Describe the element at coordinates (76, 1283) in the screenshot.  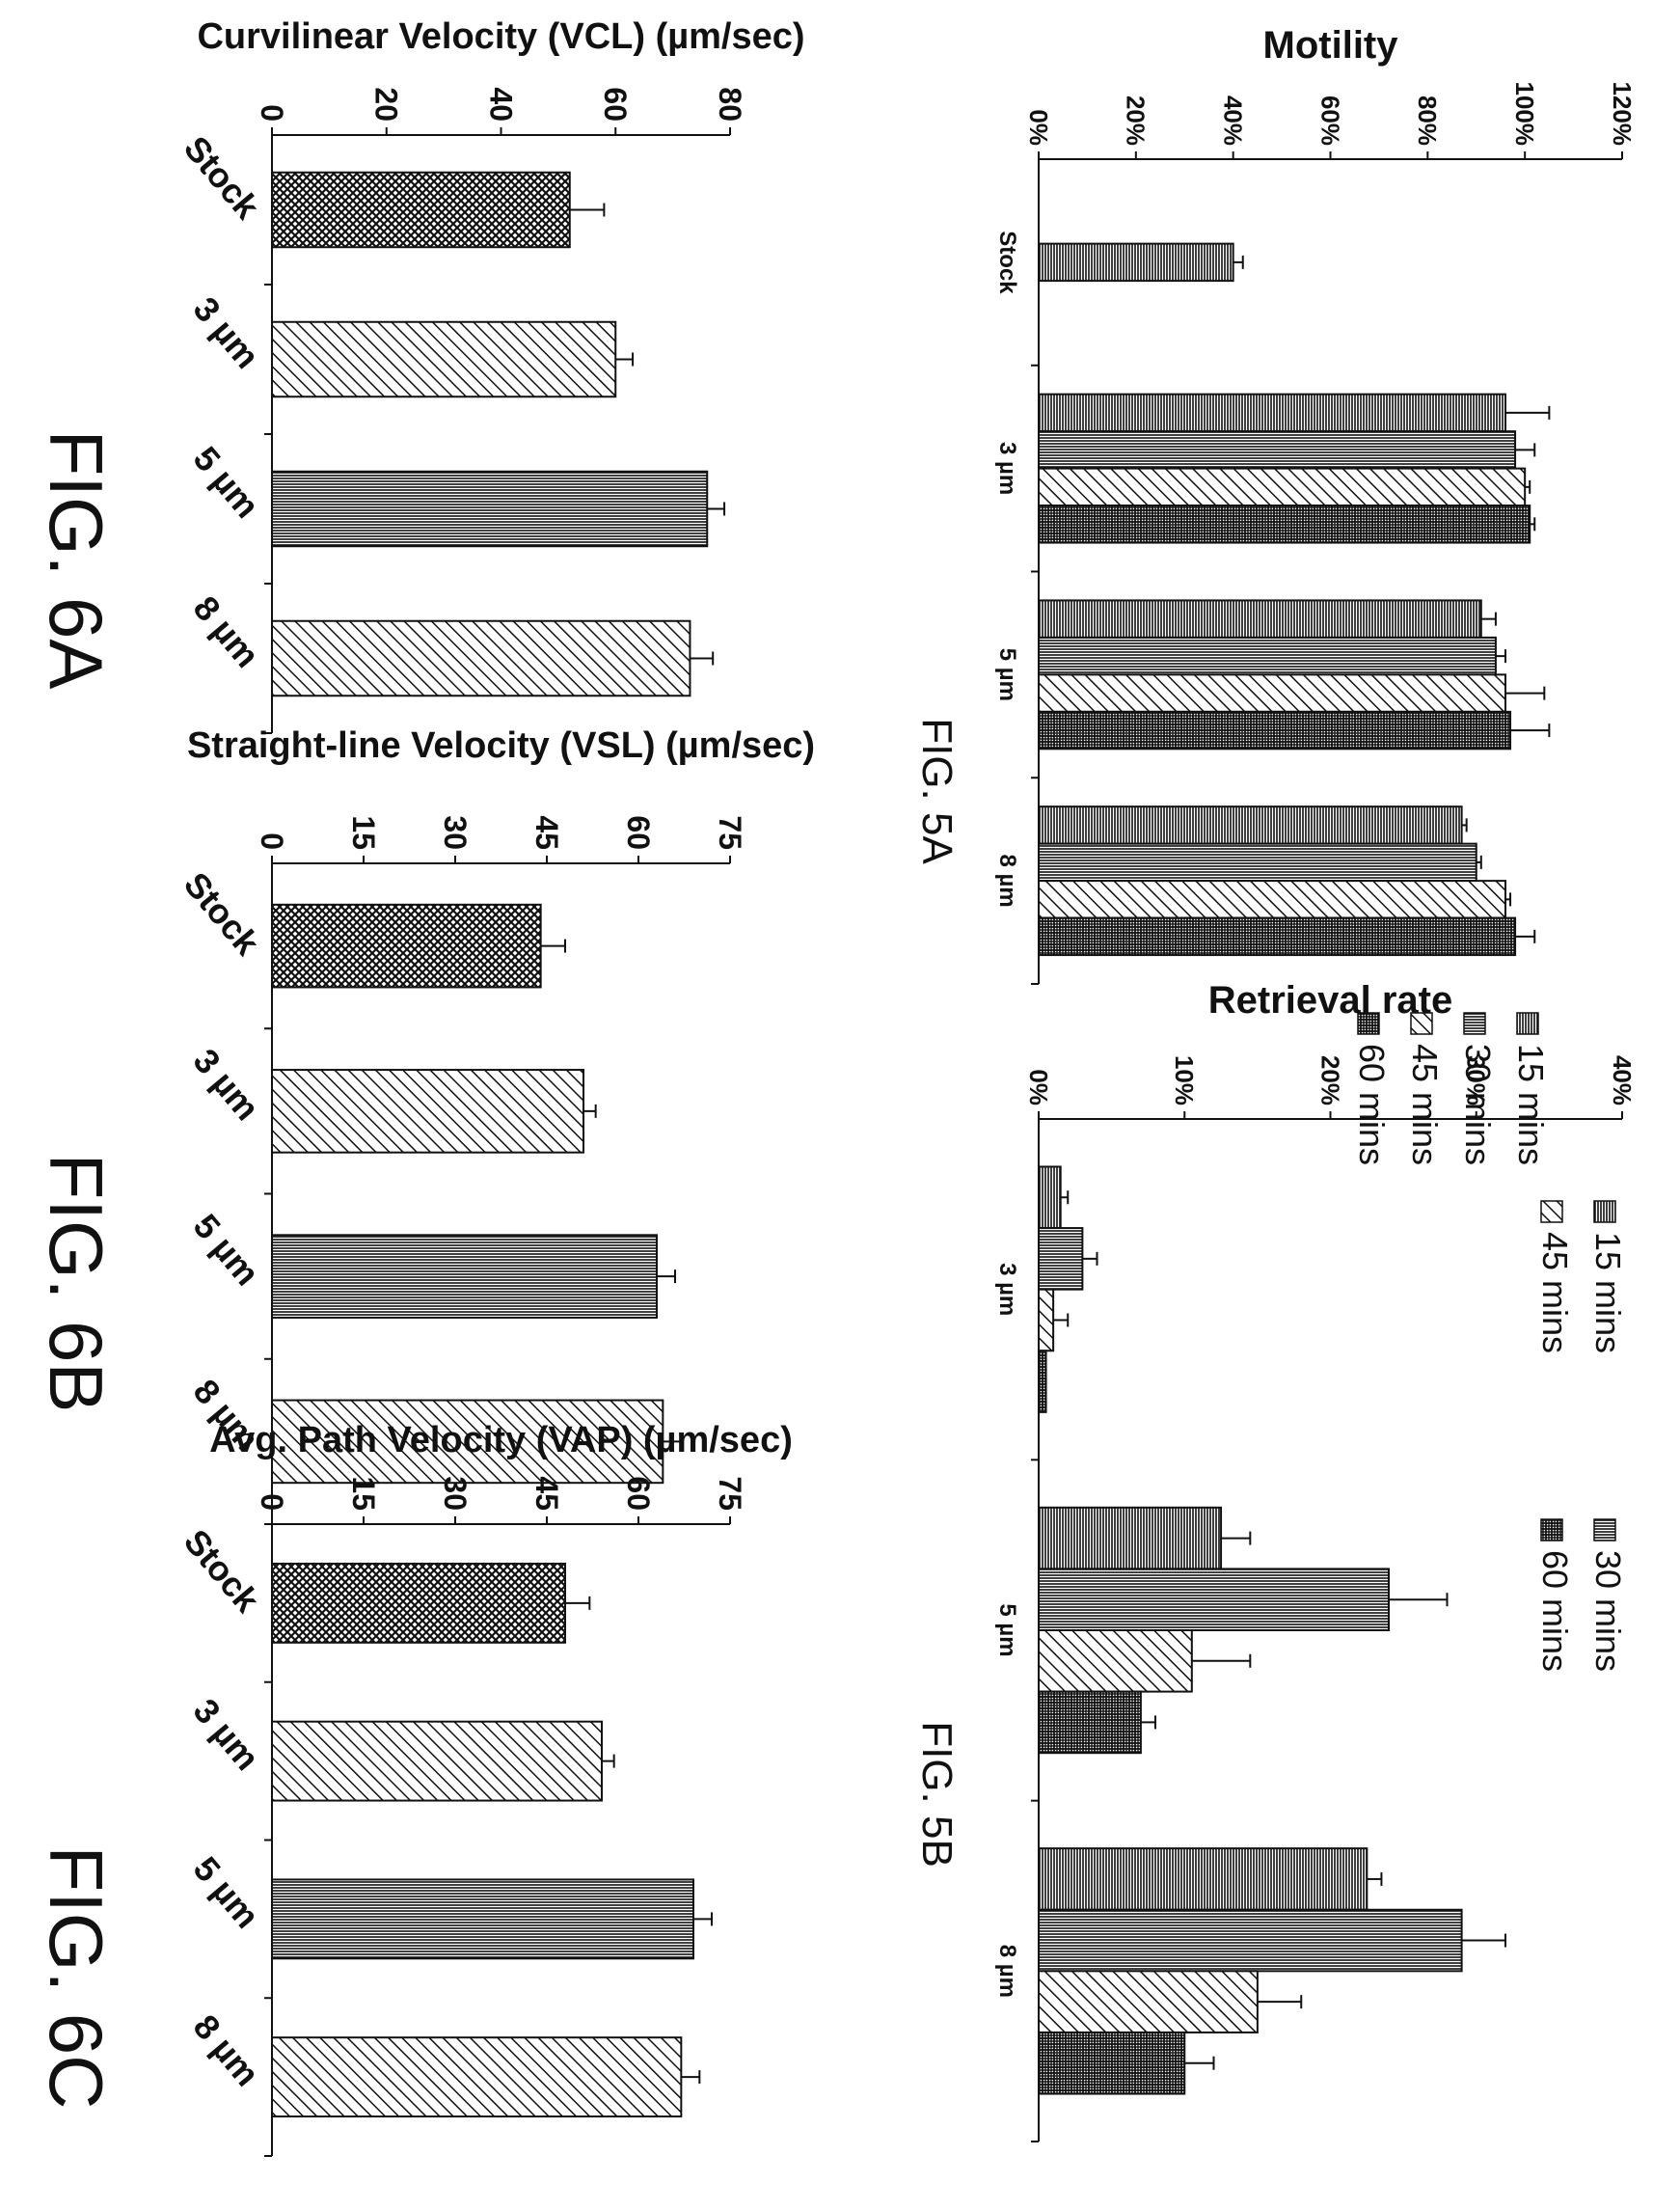
I see `figure-label: FIG. 6B` at that location.